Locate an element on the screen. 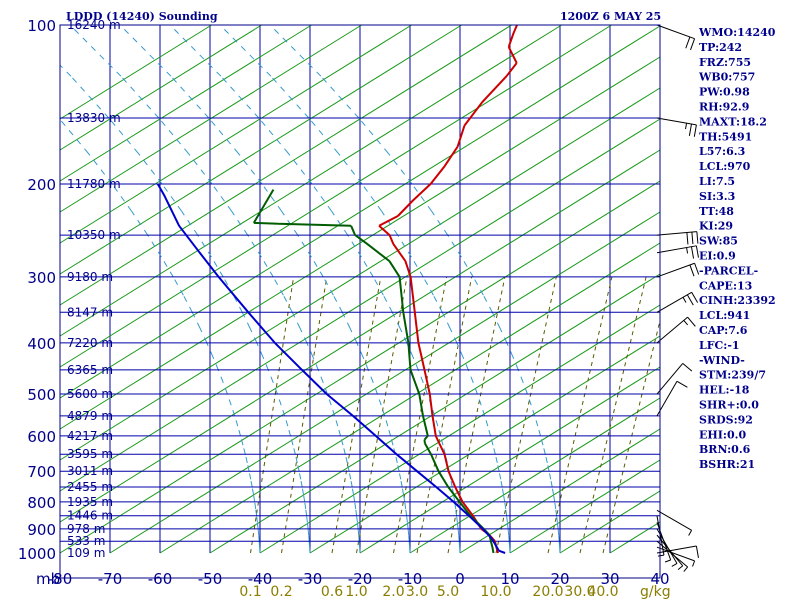  index-line: EI:0.9 is located at coordinates (717, 256).